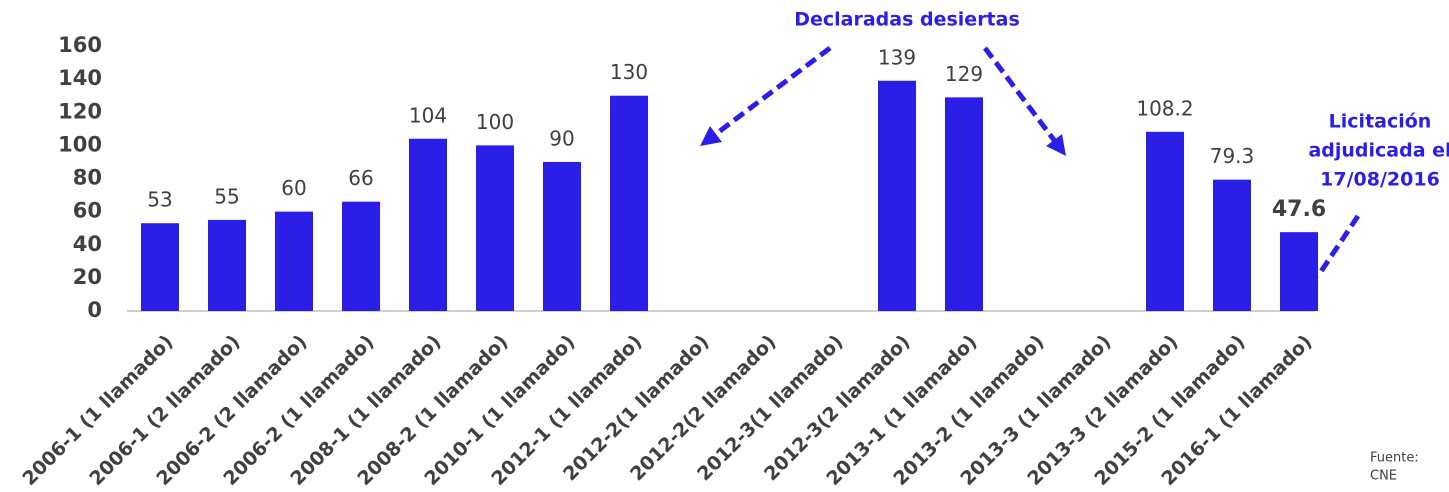 The image size is (1449, 492). Describe the element at coordinates (1299, 209) in the screenshot. I see `value-label: 47.6` at that location.